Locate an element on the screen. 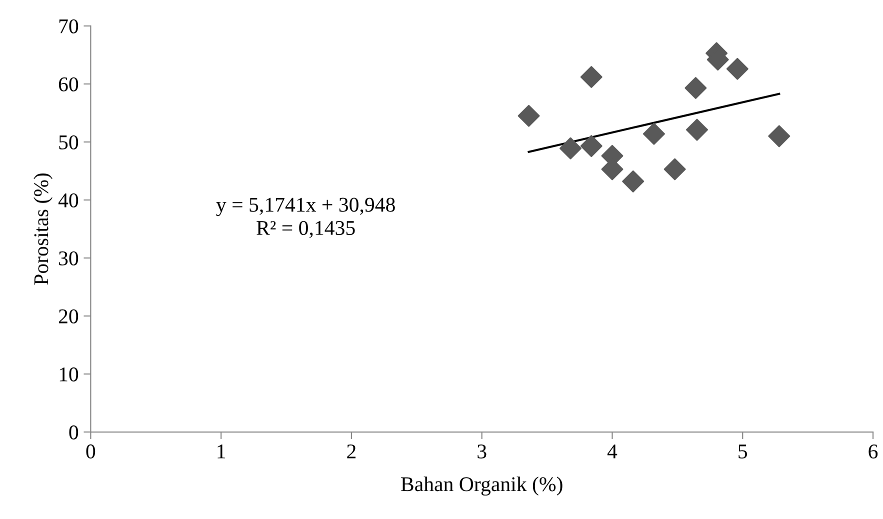 The width and height of the screenshot is (883, 519). y-tick-label: 50 is located at coordinates (68, 142).